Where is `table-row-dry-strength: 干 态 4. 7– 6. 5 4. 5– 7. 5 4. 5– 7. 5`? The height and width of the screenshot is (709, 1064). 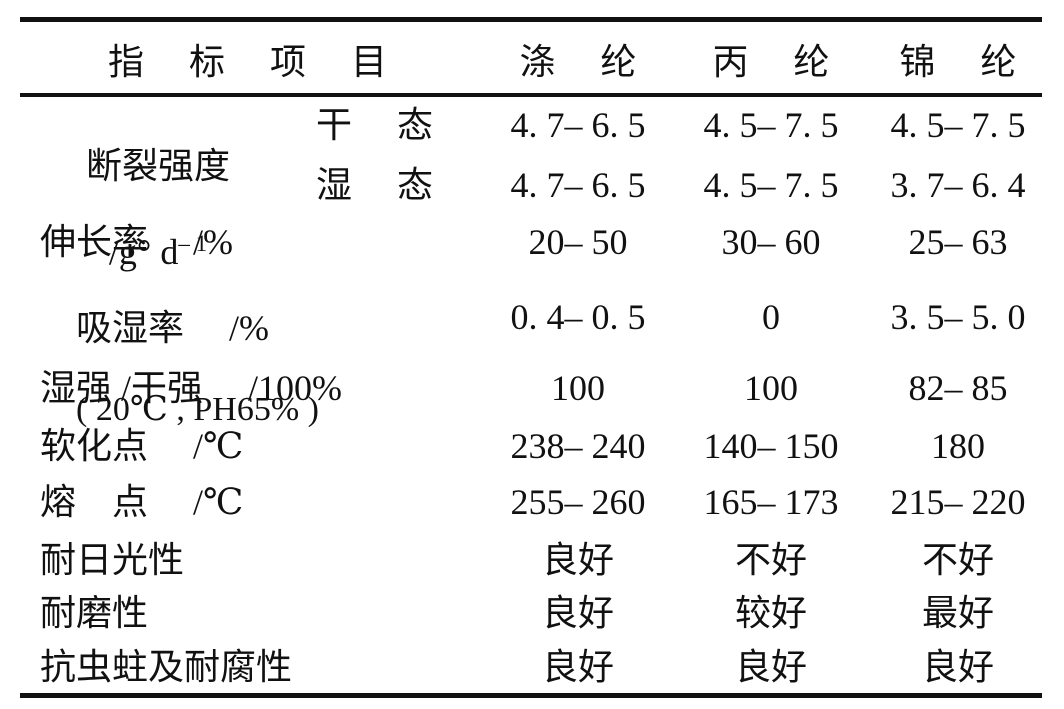
table-row-dry-strength: 干 态 4. 7– 6. 5 4. 5– 7. 5 4. 5– 7. 5 is located at coordinates (532, 125).